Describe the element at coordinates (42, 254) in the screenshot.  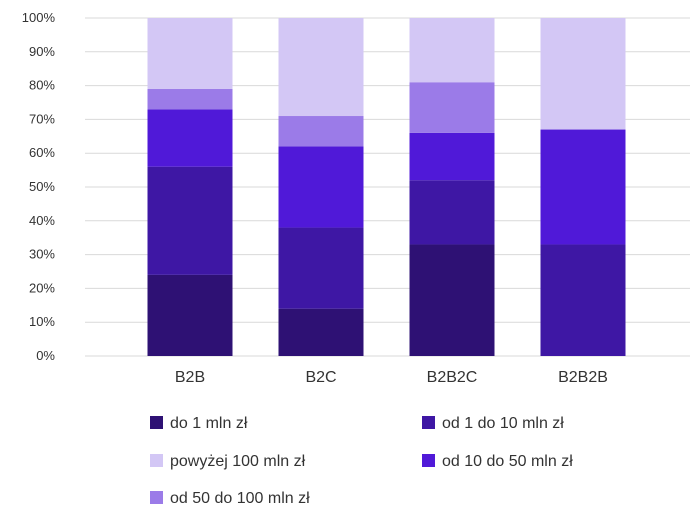
I see `y-tick-label: 30%` at that location.